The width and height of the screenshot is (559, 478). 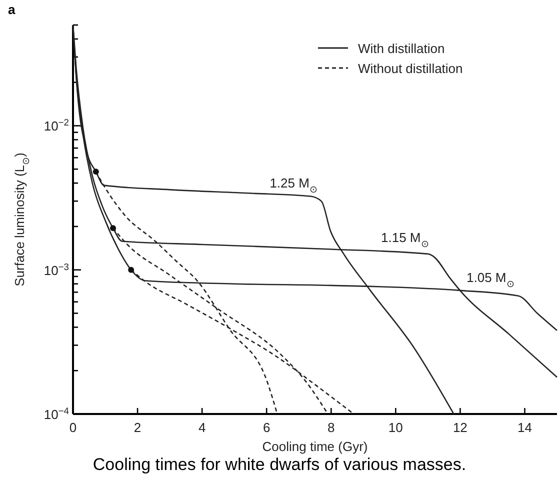 I want to click on x-tick-label: 0, so click(x=73, y=427).